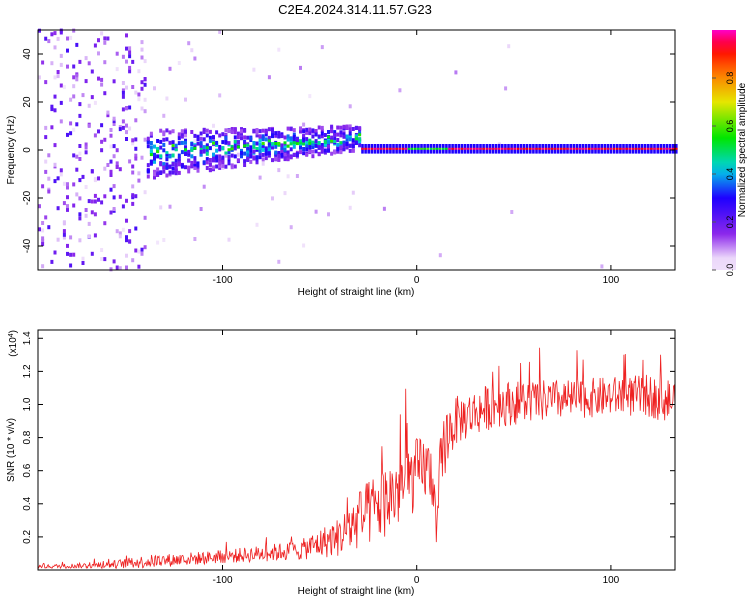  Describe the element at coordinates (27, 437) in the screenshot. I see `snr-y-tick-label: 0.8` at that location.